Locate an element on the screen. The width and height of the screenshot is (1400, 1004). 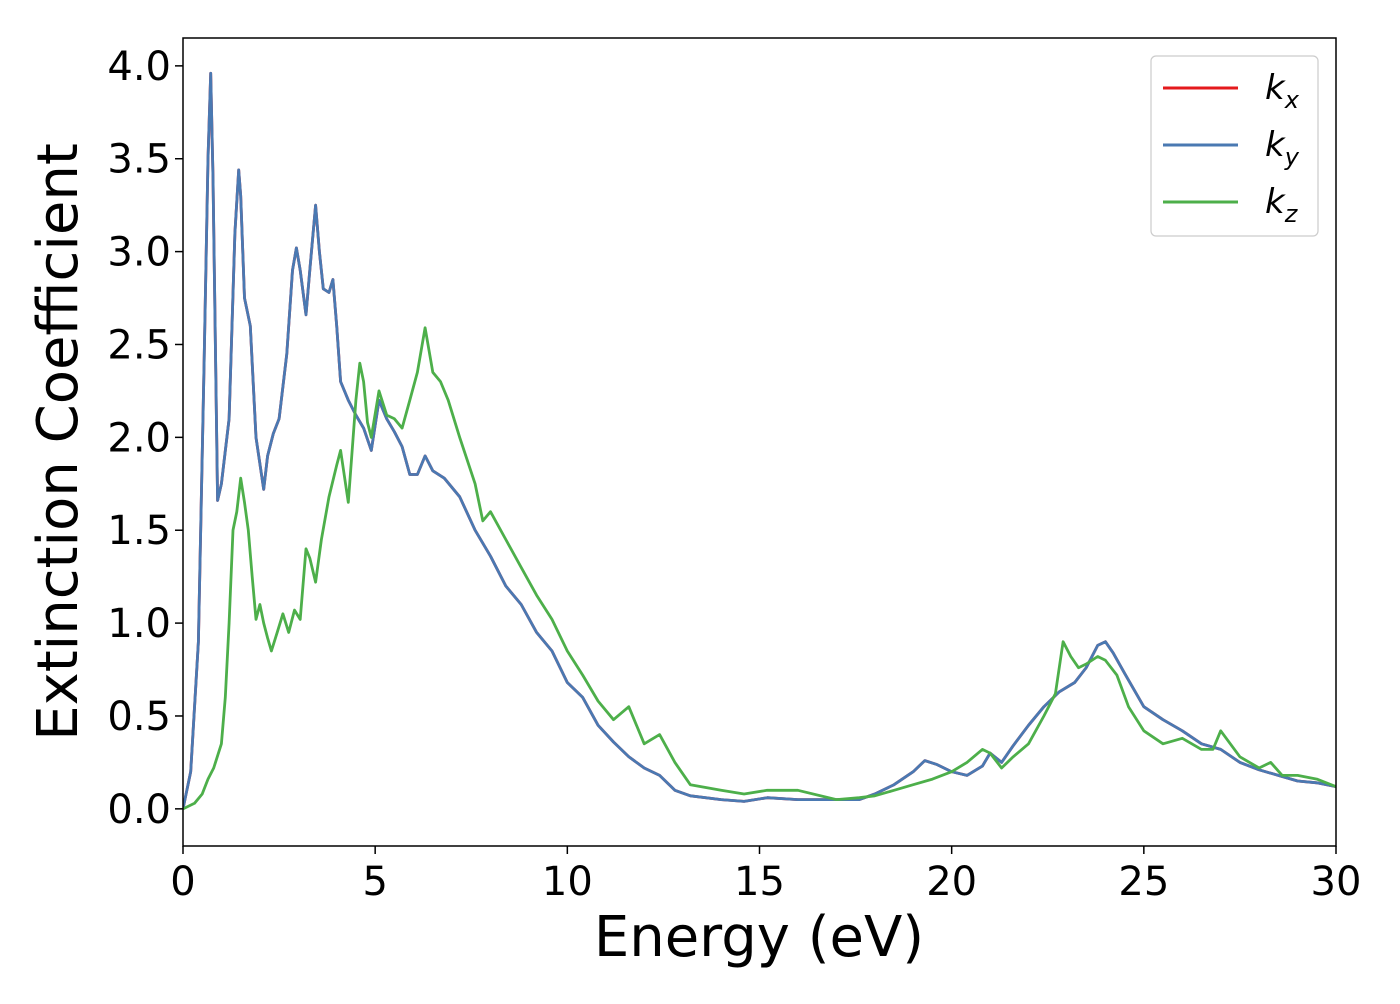
y-tick-label: 2.0 is located at coordinates (139, 438).